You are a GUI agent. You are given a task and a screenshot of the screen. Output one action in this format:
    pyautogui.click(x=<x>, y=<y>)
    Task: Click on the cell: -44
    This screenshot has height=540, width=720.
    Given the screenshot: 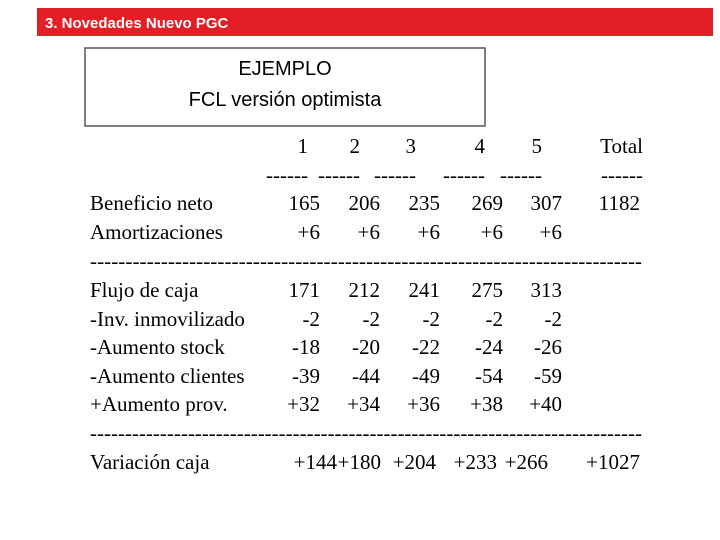 What is the action you would take?
    pyautogui.click(x=366, y=376)
    